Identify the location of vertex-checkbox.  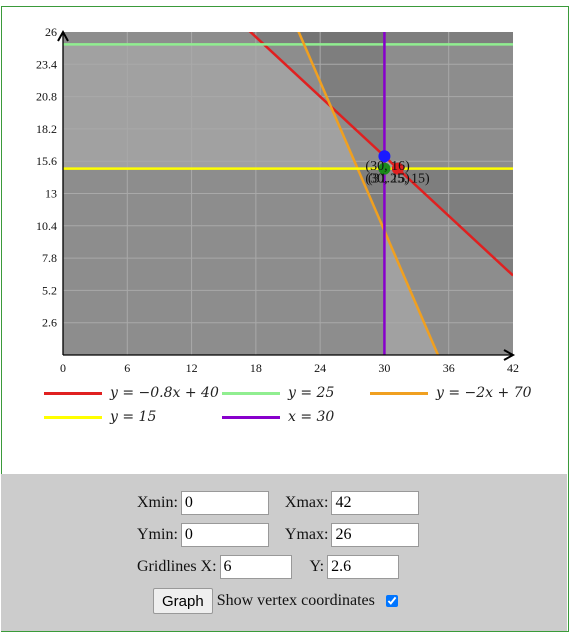
(391, 601).